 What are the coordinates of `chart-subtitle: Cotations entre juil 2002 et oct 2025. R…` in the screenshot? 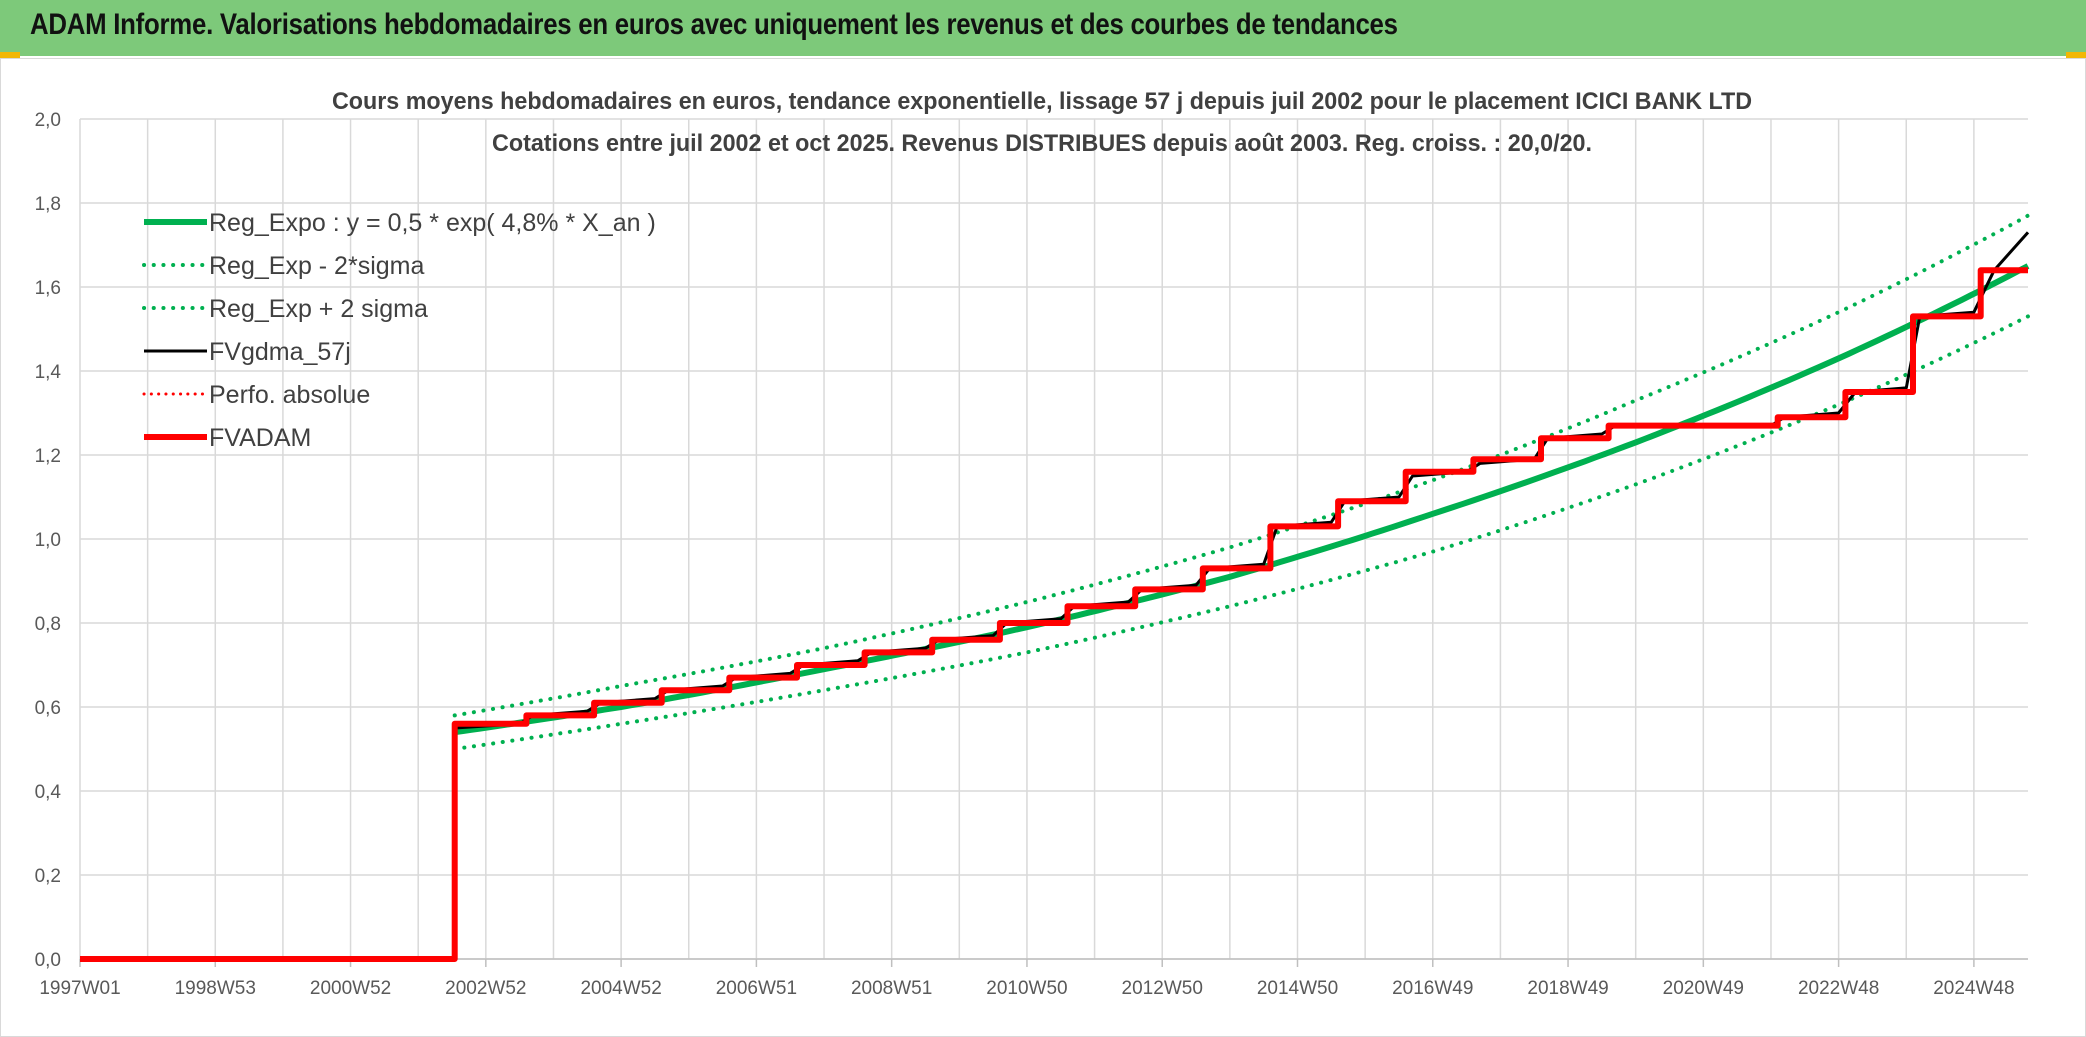 It's located at (1042, 143).